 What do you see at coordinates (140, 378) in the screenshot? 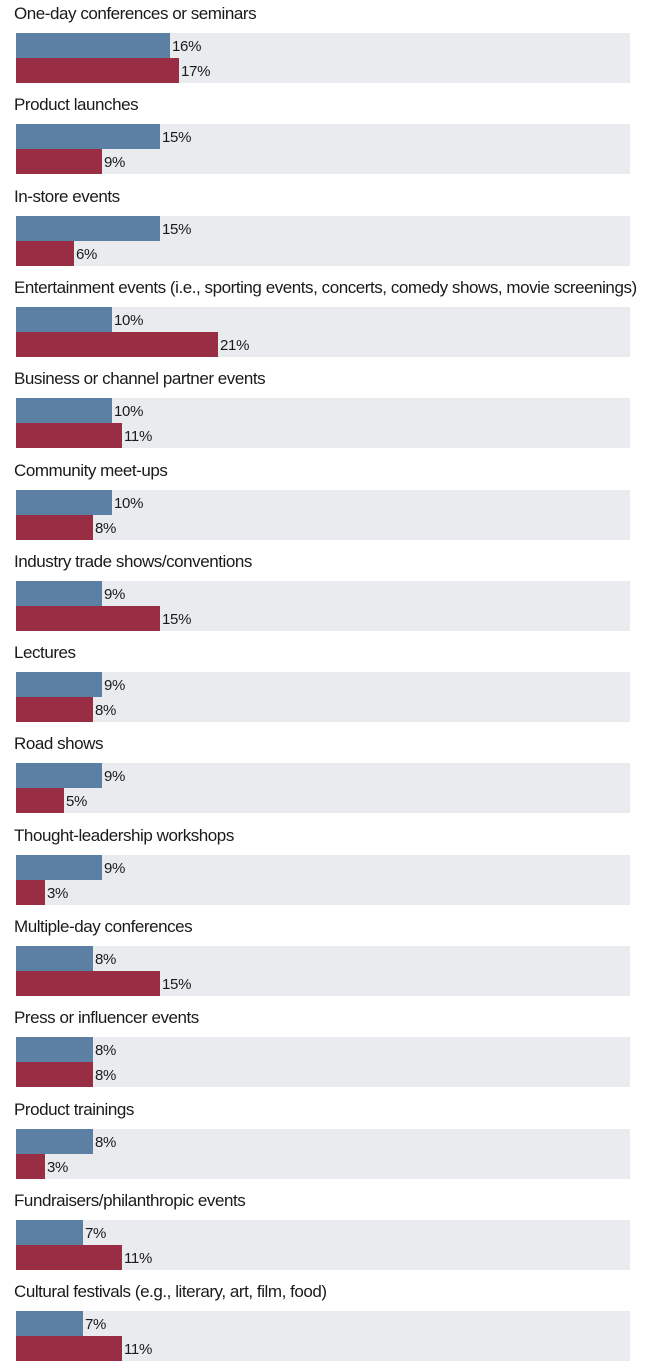
I see `category-label: Business or channel partner events` at bounding box center [140, 378].